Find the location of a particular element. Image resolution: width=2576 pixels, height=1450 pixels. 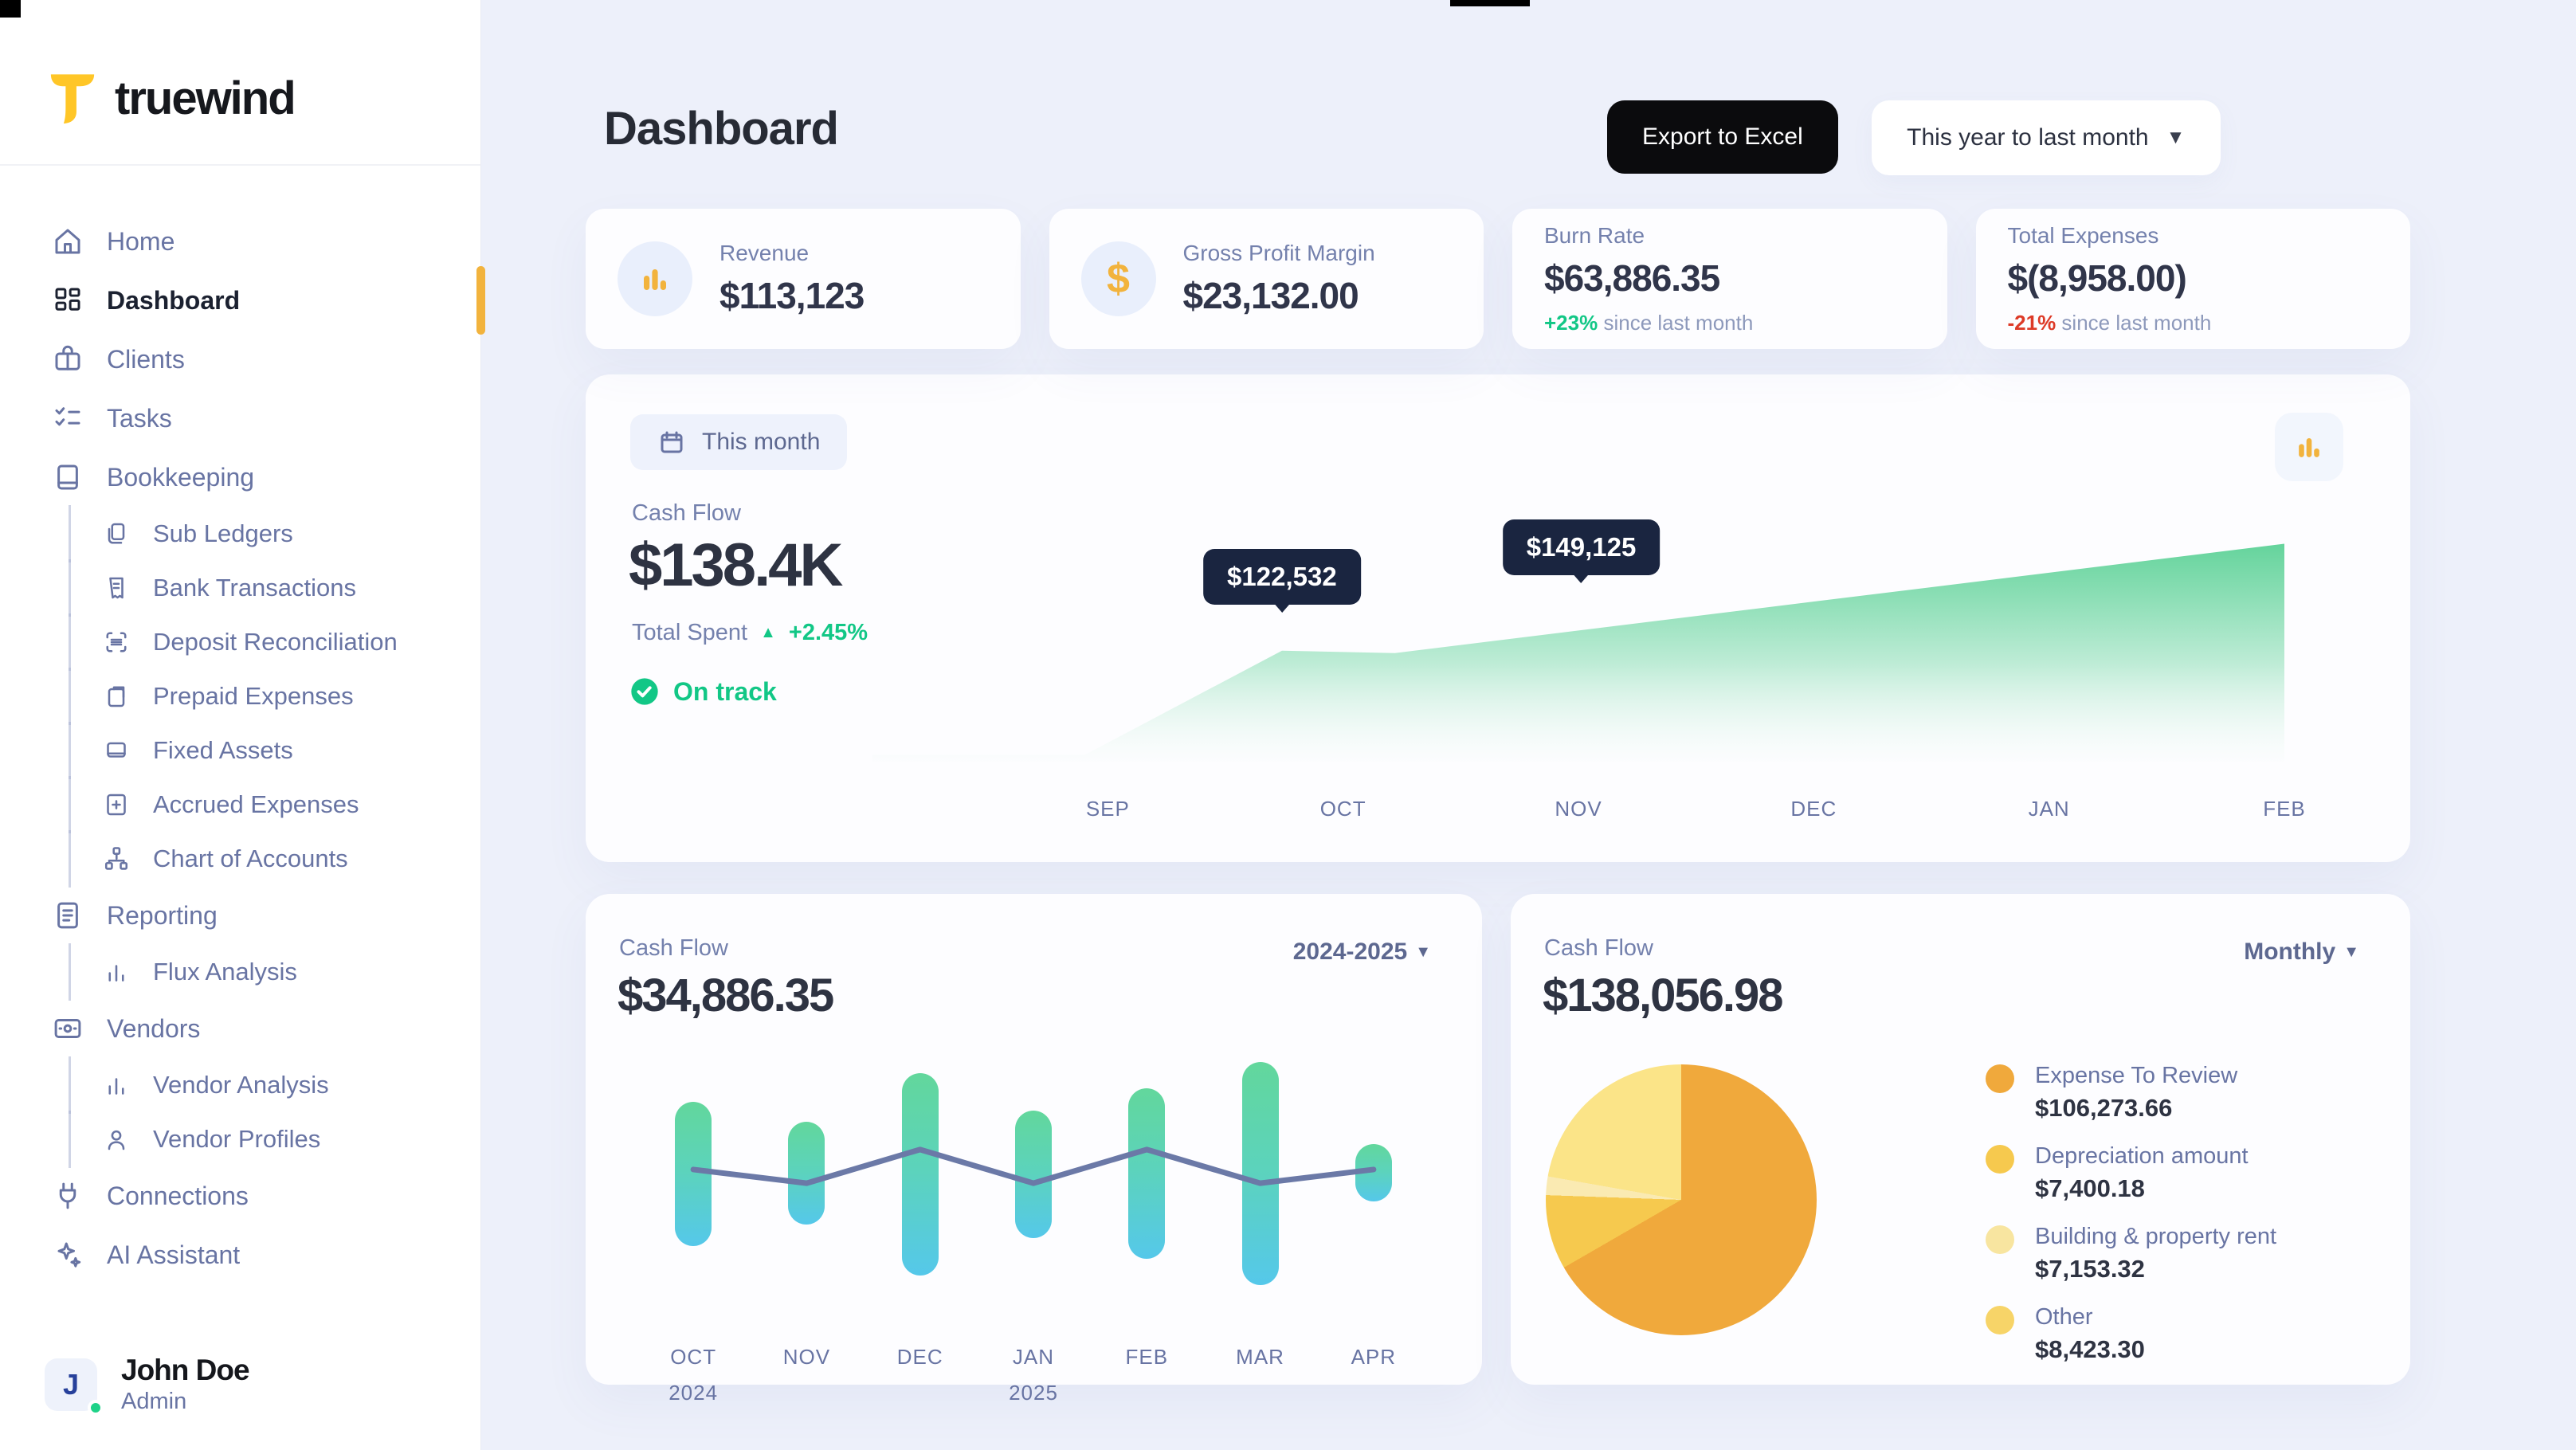

sidebar-item-flux-analysis: Flux Analysis is located at coordinates (240, 972).